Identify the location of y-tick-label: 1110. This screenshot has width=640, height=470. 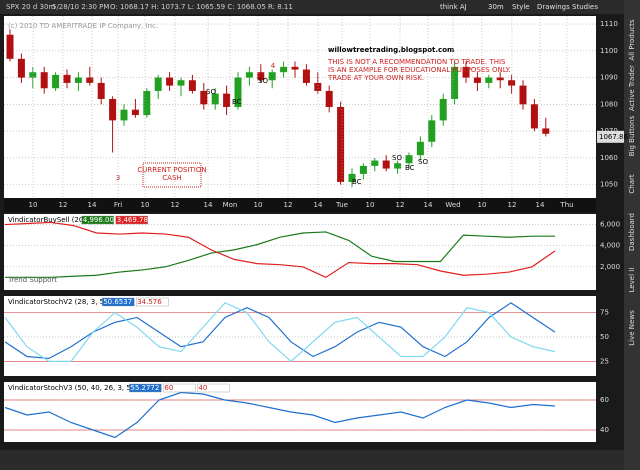
(609, 24).